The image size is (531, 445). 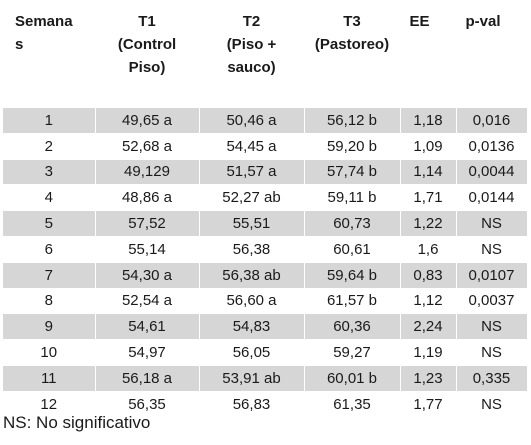 What do you see at coordinates (352, 172) in the screenshot?
I see `cell-t3: 57,74 b` at bounding box center [352, 172].